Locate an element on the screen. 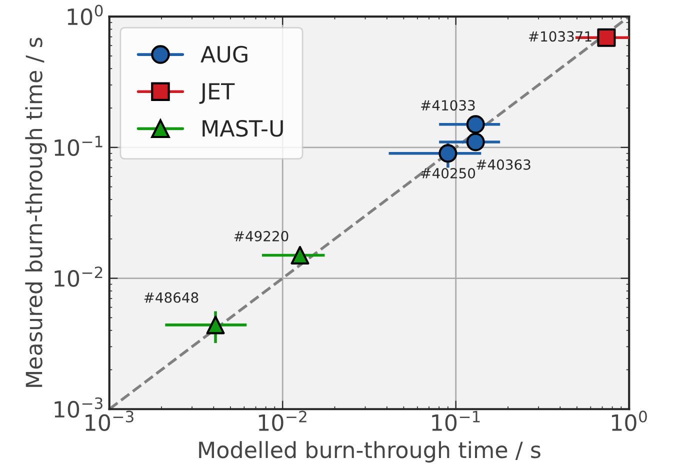  annotation: #41033 is located at coordinates (448, 105).